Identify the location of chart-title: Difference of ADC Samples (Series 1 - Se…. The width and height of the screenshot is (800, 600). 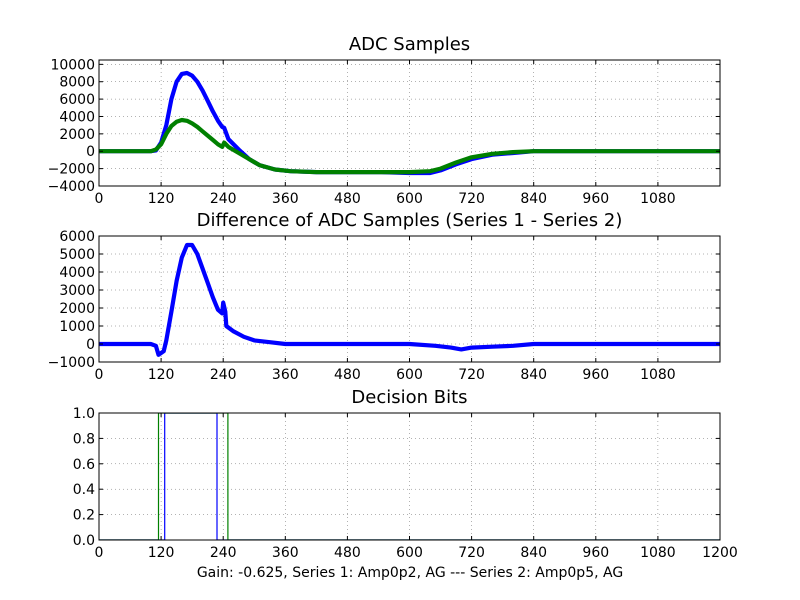
(410, 220).